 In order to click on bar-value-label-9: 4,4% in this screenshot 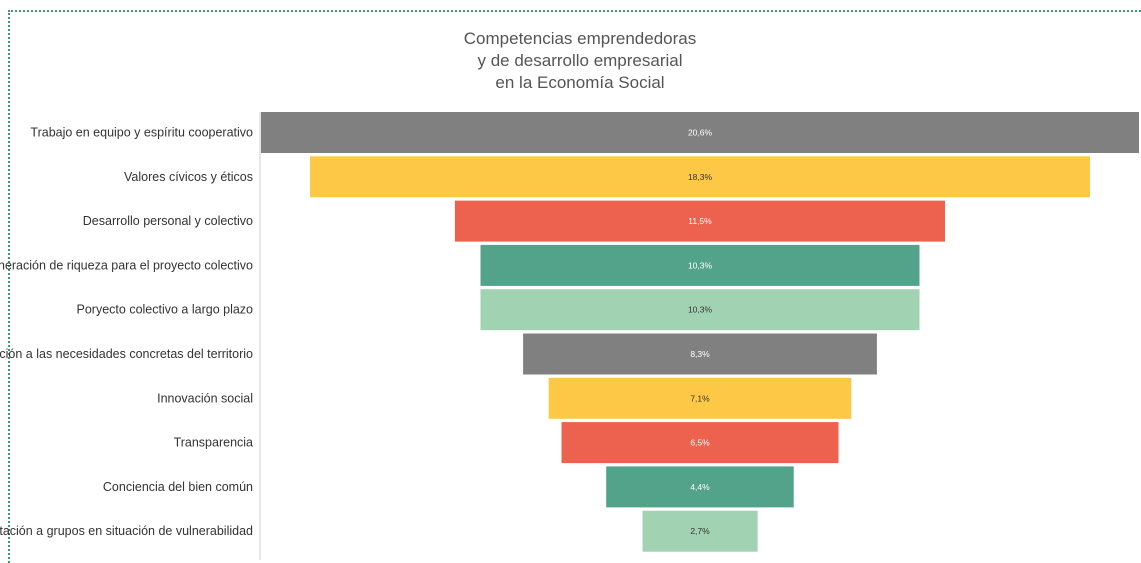, I will do `click(700, 487)`.